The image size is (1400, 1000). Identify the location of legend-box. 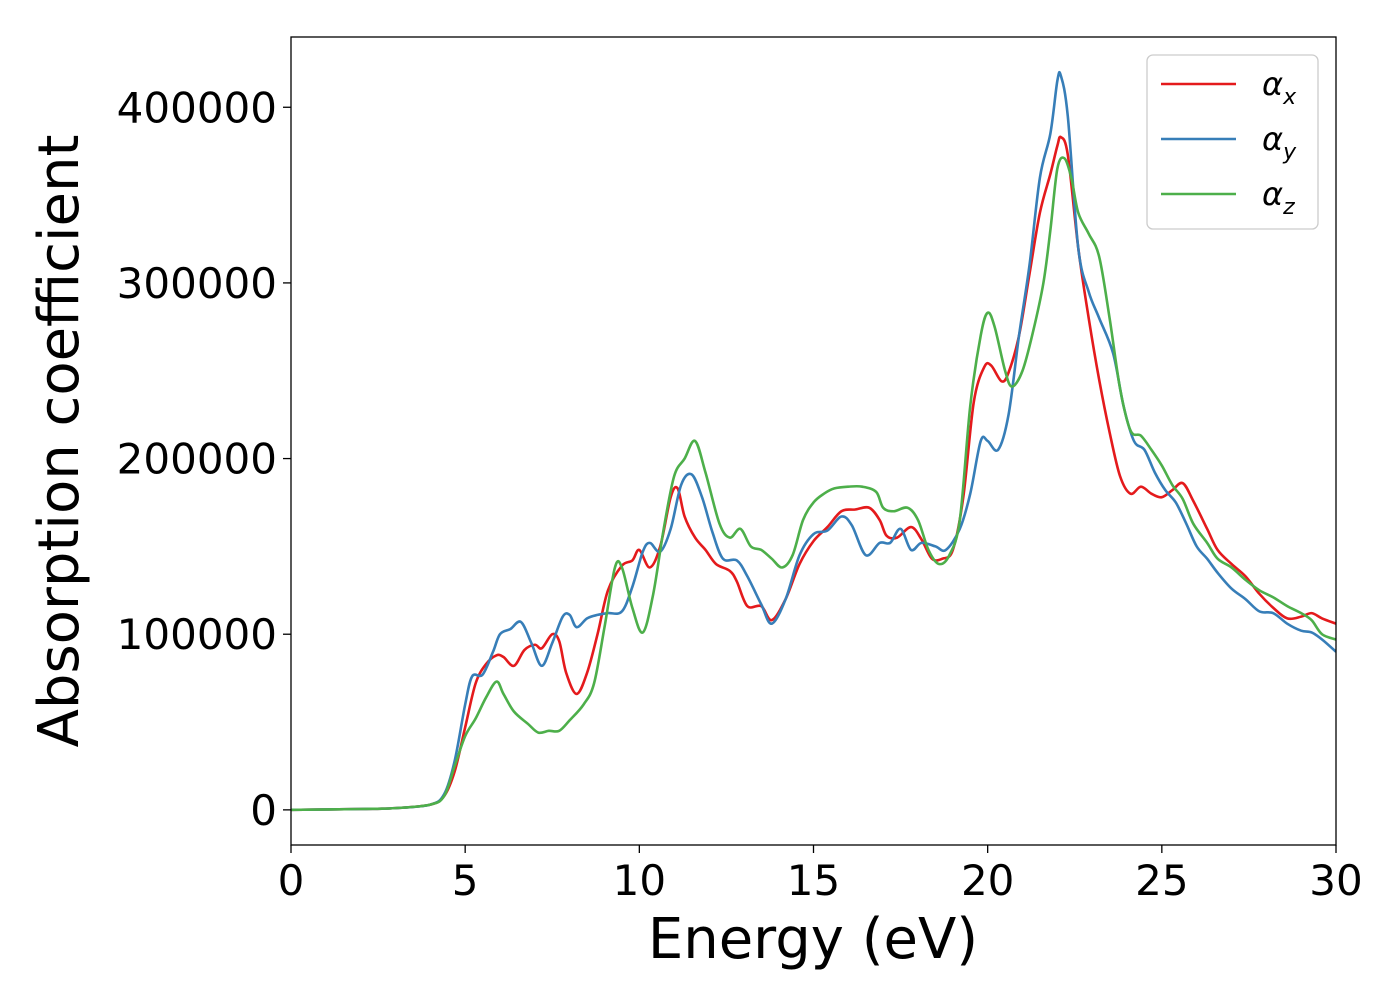
(1232, 142).